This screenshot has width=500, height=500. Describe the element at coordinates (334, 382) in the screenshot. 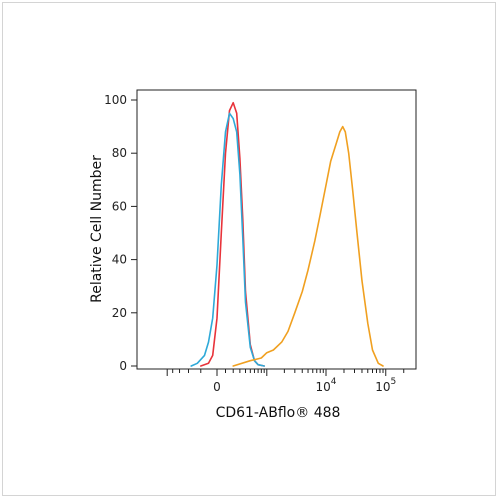

I see `x-tick-exponent: 4` at that location.